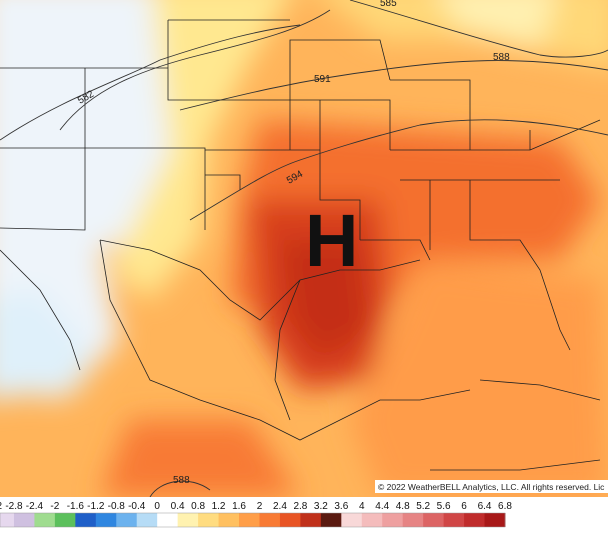  I want to click on colorbar-tick-label: 4, so click(362, 506).